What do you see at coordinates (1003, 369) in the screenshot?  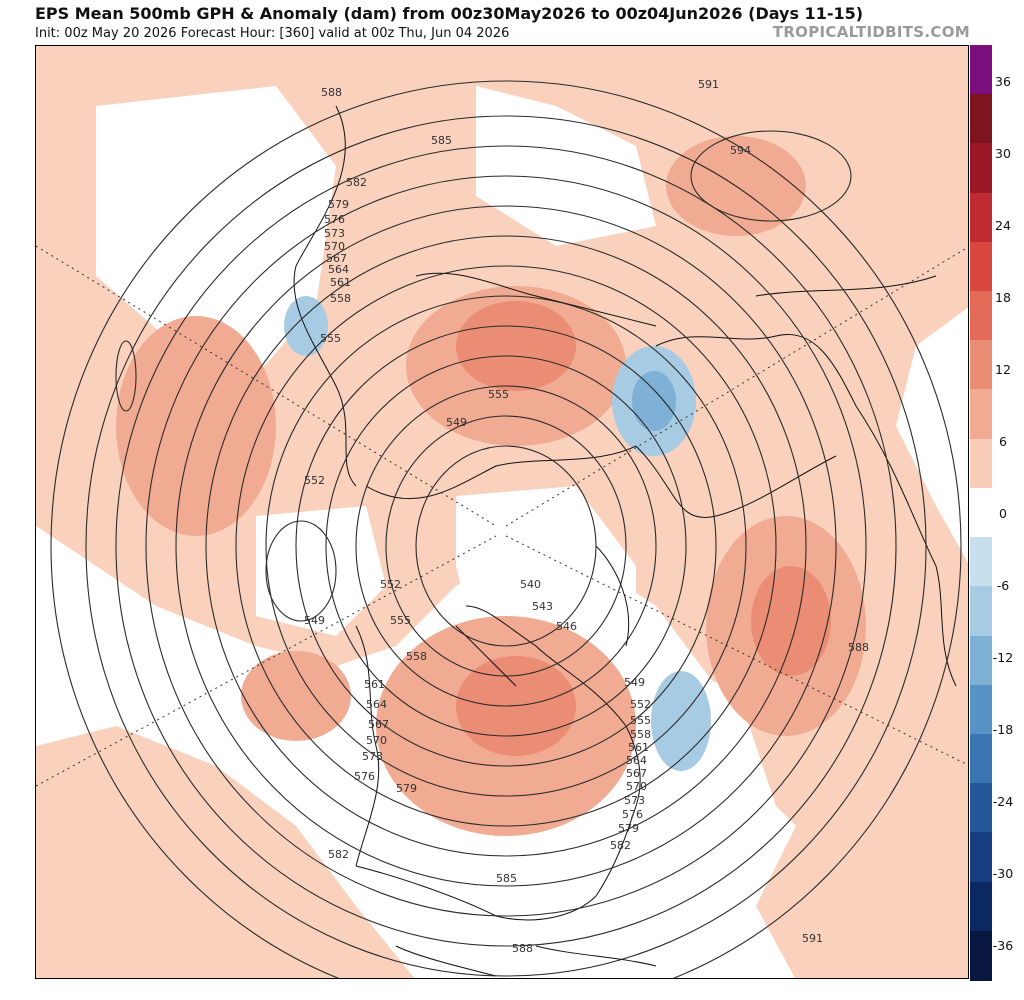 I see `colorbar-tick-label: 12` at bounding box center [1003, 369].